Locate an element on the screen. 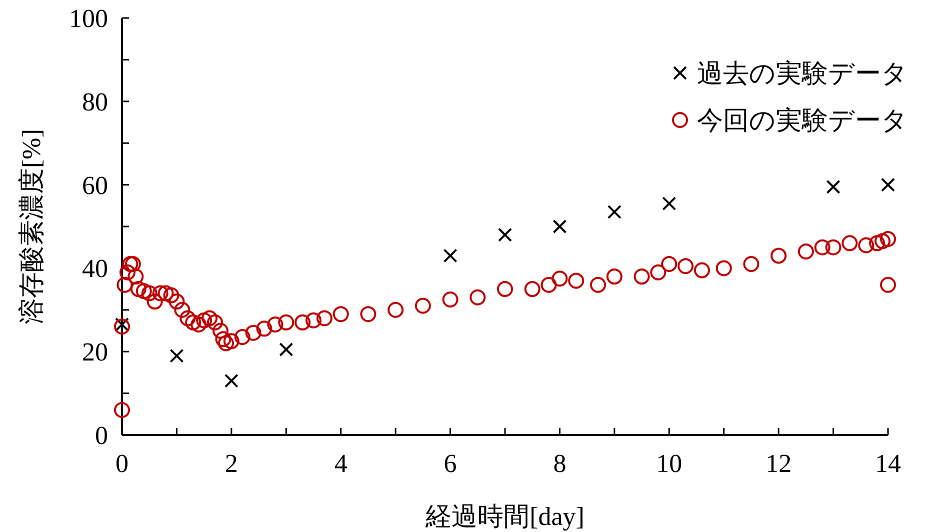  legend-label: 過去の実験データ is located at coordinates (802, 73).